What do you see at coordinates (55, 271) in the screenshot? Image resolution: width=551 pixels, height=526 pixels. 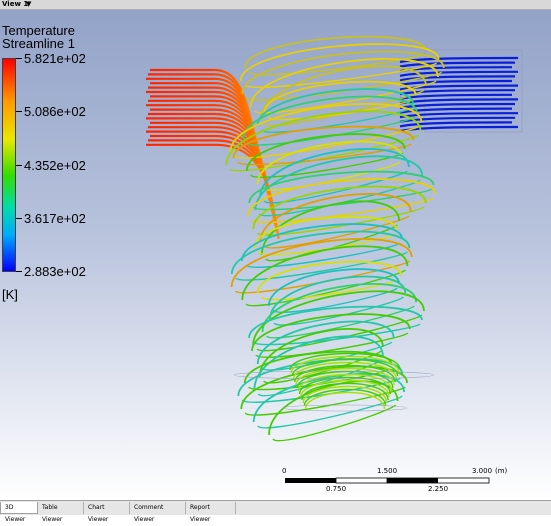 I see `legend-tick-label: 2.883e+02` at bounding box center [55, 271].